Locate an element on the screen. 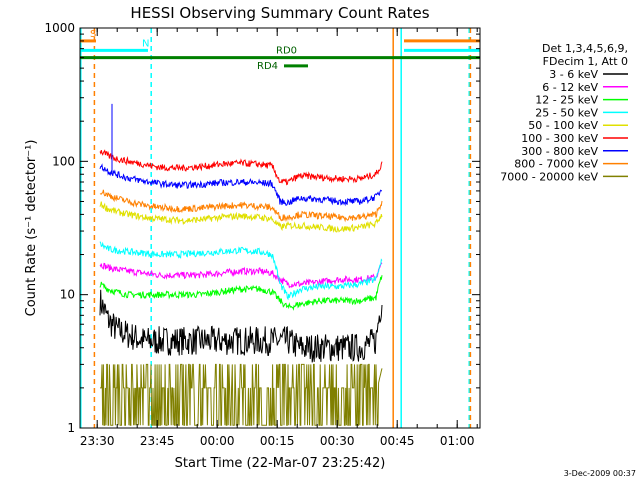  legend-entry-label: 50 - 100 keV is located at coordinates (563, 125).